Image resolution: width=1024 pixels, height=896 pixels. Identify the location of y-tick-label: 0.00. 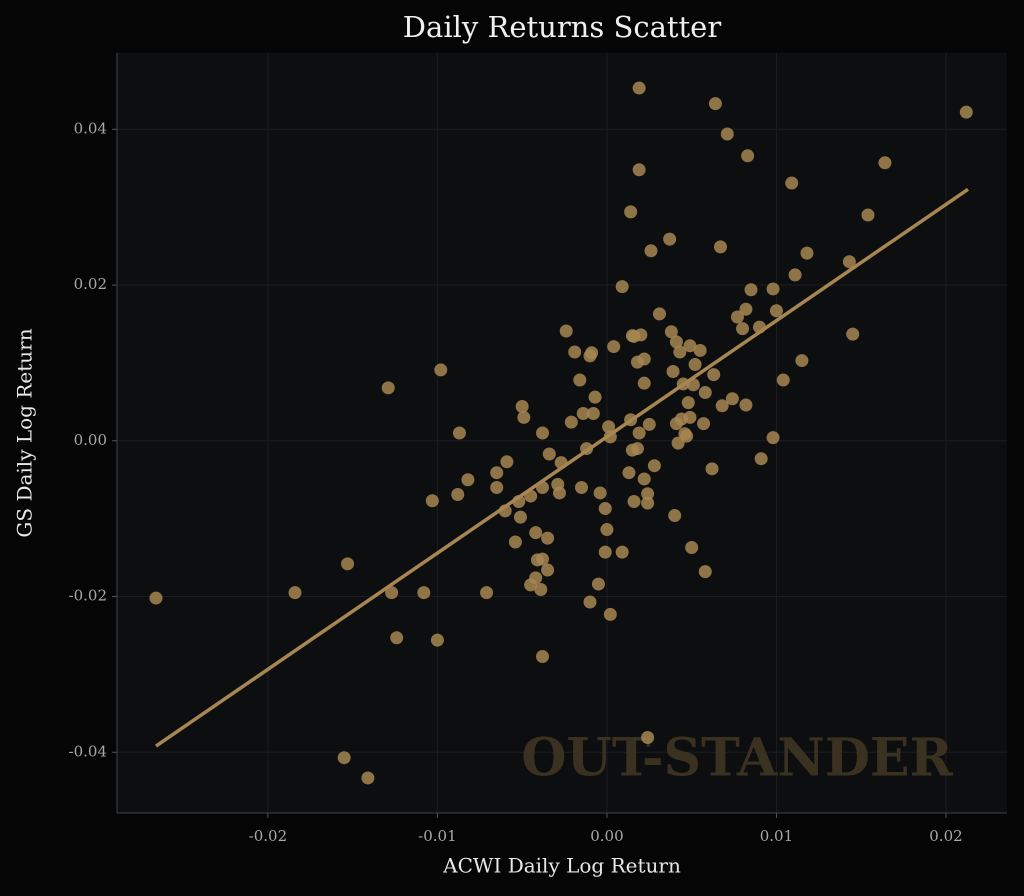
(90, 440).